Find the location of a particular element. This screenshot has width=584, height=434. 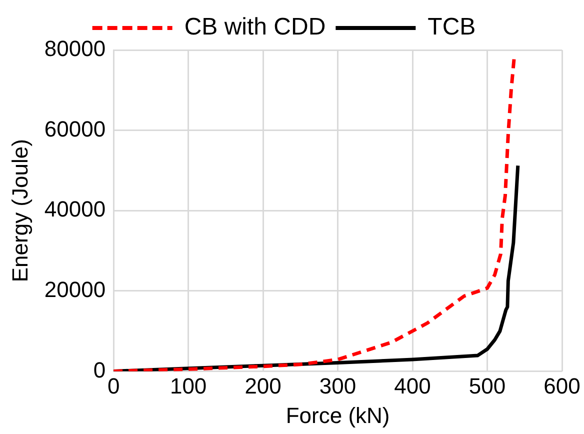

y-axis-title: Energy (Joule) is located at coordinates (19, 210).